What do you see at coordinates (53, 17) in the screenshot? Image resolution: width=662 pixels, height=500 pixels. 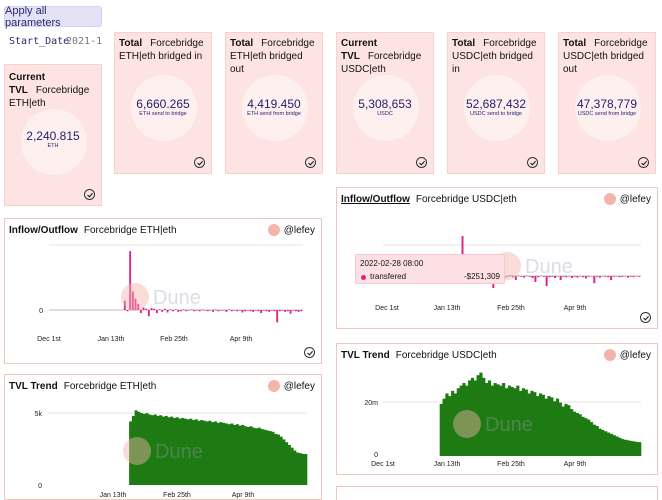 I see `apply-all-parameters-button: Apply all parameters` at bounding box center [53, 17].